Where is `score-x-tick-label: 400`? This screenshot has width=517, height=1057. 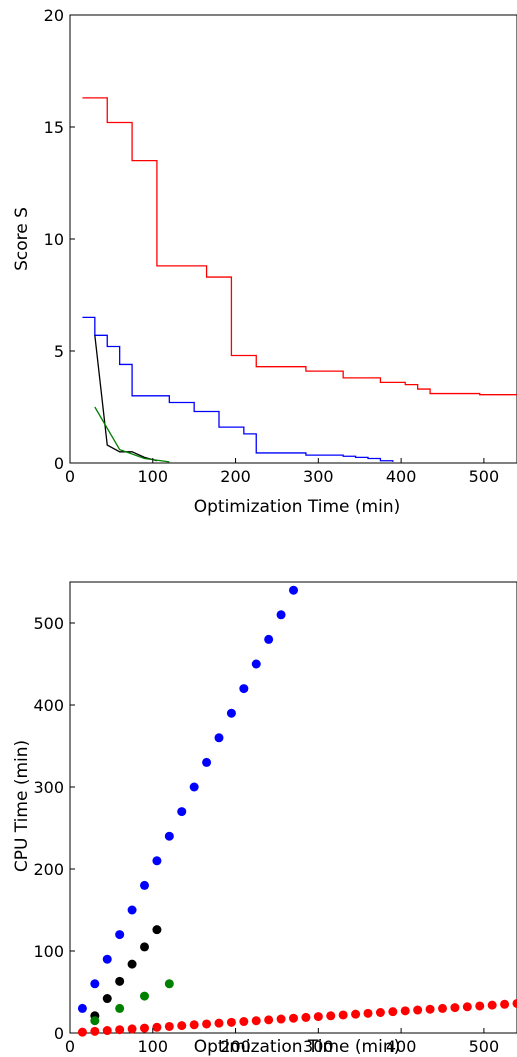
score-x-tick-label: 400 is located at coordinates (401, 476).